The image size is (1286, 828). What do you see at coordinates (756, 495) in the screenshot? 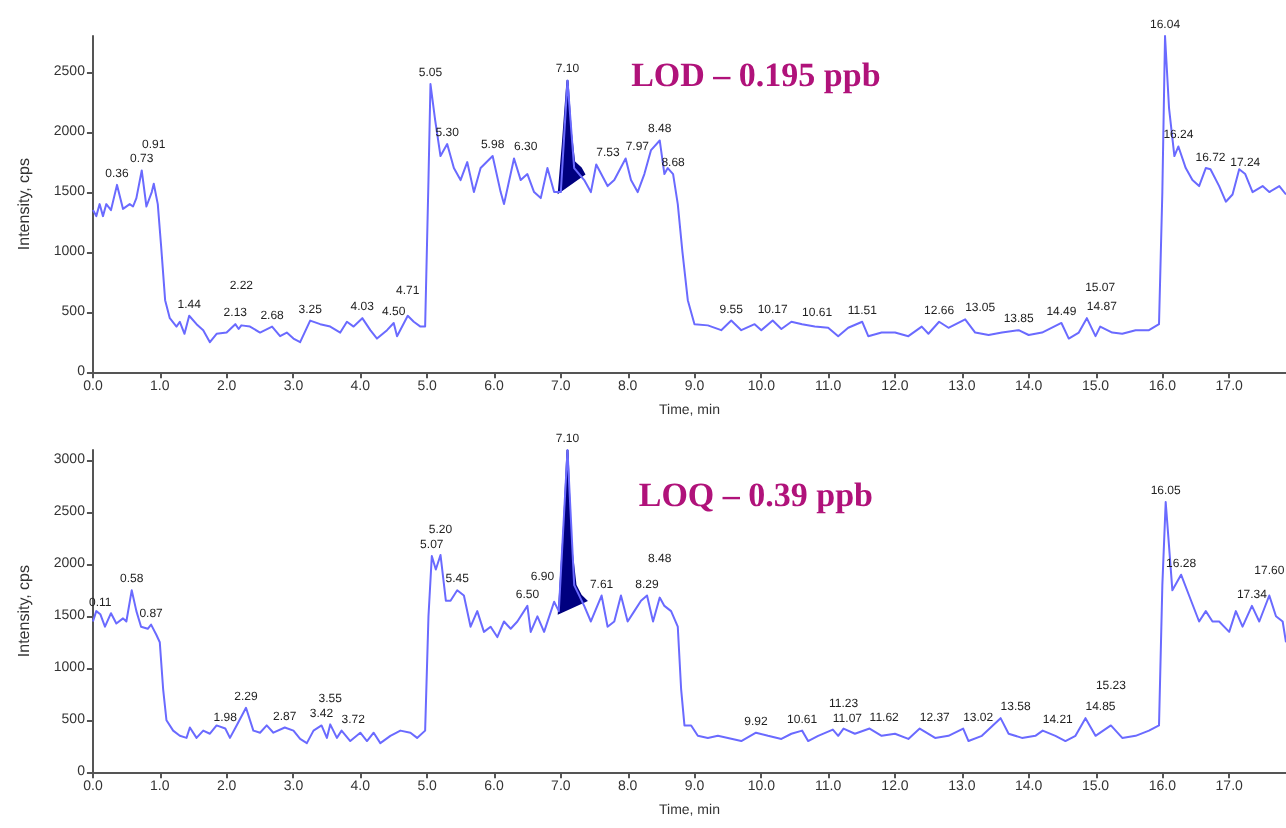
I see `text: LOQ – 0.39 ppb` at bounding box center [756, 495].